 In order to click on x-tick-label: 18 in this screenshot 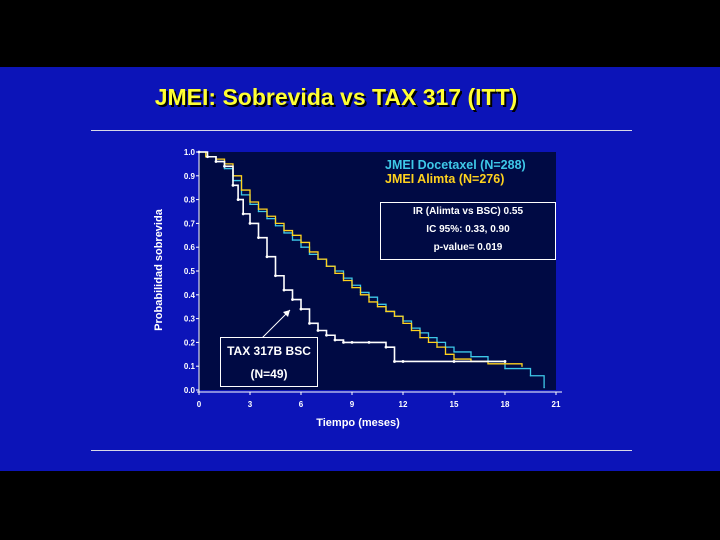, I will do `click(505, 404)`.